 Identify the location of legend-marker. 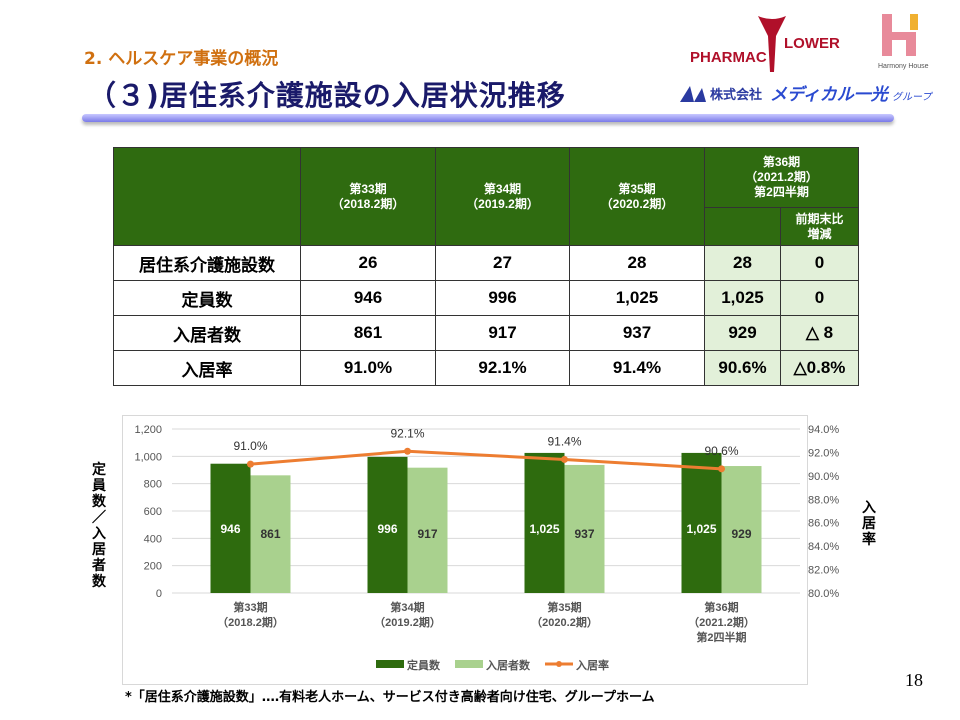
(559, 664).